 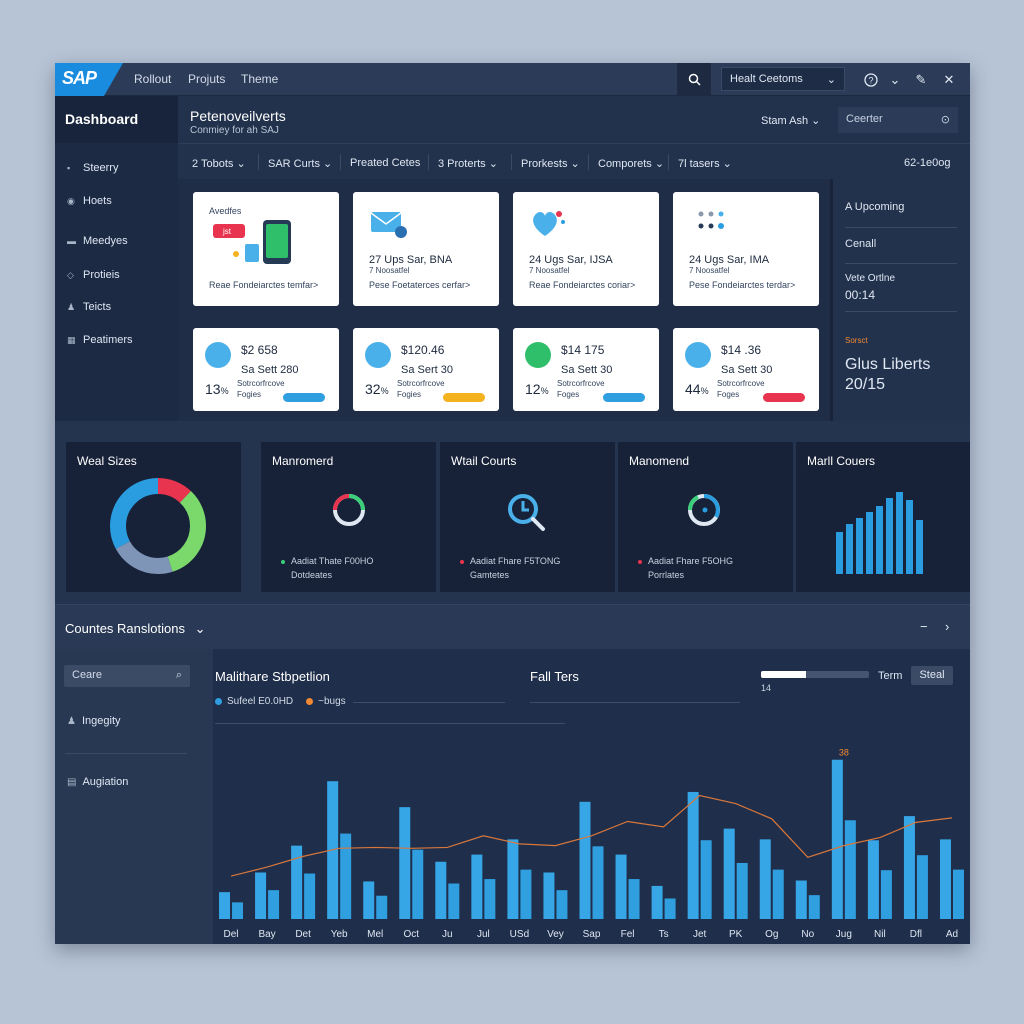 I want to click on upcoming-time: 00:14, so click(x=860, y=295).